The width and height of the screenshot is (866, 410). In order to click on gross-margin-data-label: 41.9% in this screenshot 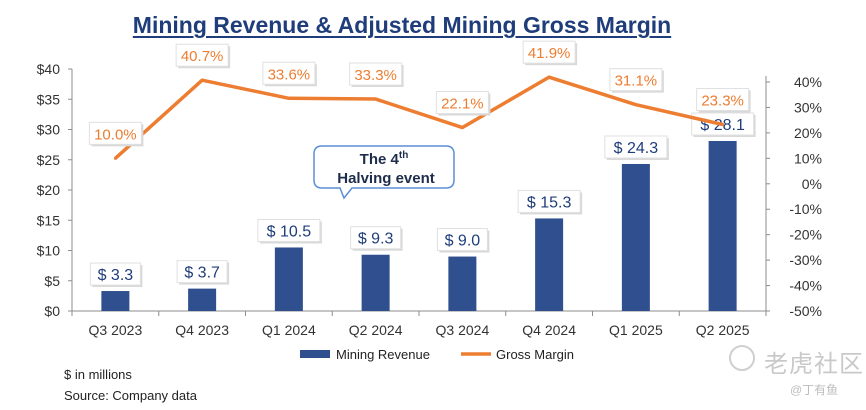, I will do `click(550, 53)`.